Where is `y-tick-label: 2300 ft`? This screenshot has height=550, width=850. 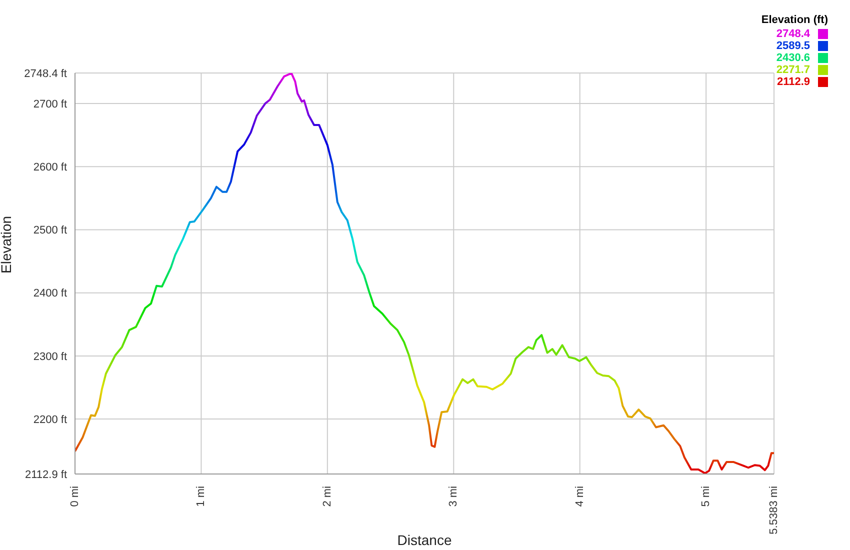 y-tick-label: 2300 ft is located at coordinates (50, 356).